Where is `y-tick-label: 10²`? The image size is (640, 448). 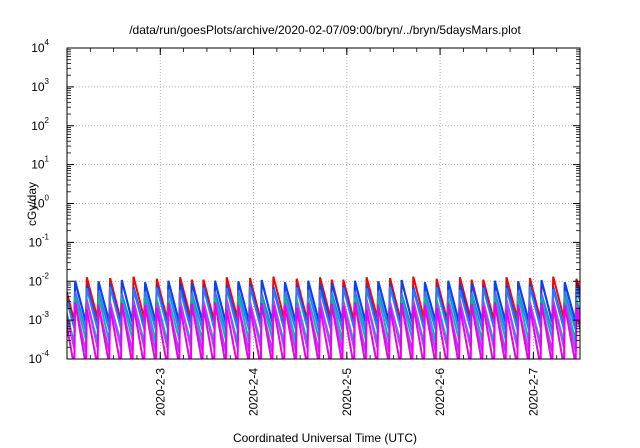
y-tick-label: 10² is located at coordinates (40, 124).